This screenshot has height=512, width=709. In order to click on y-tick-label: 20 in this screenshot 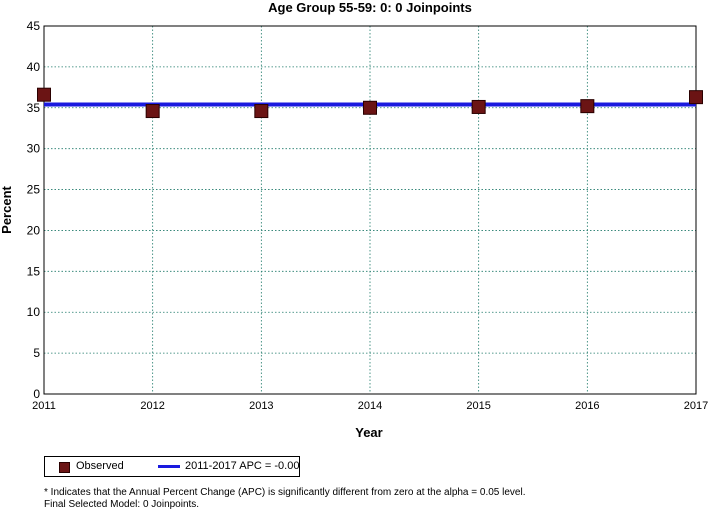, I will do `click(34, 230)`.